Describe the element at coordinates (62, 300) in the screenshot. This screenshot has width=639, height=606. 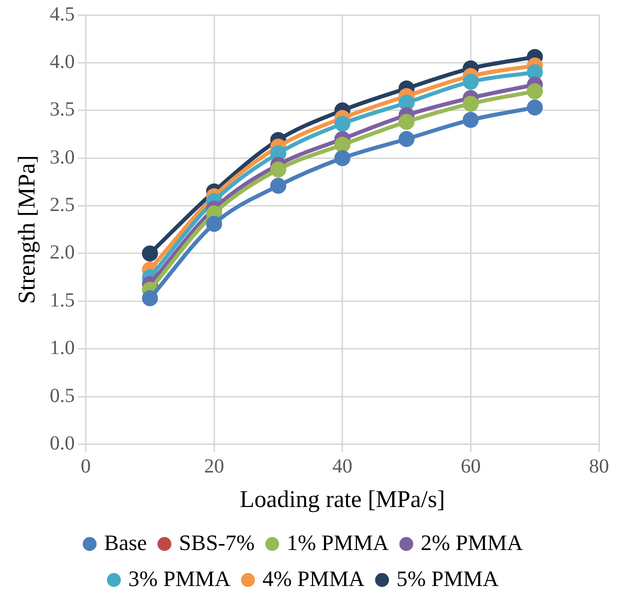
I see `y-tick-label: 1.5` at that location.